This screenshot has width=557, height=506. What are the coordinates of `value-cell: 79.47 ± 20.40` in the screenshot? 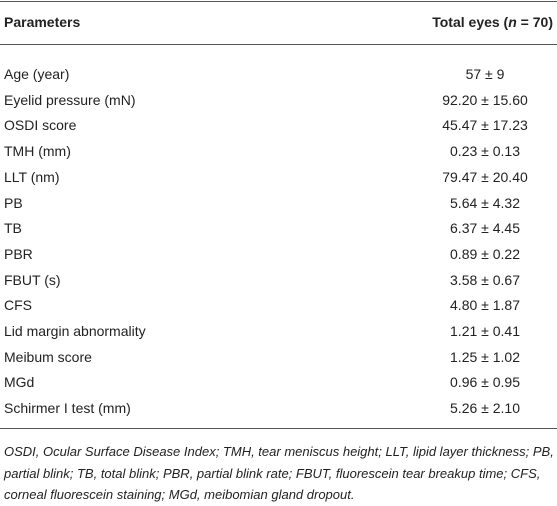 It's located at (485, 176).